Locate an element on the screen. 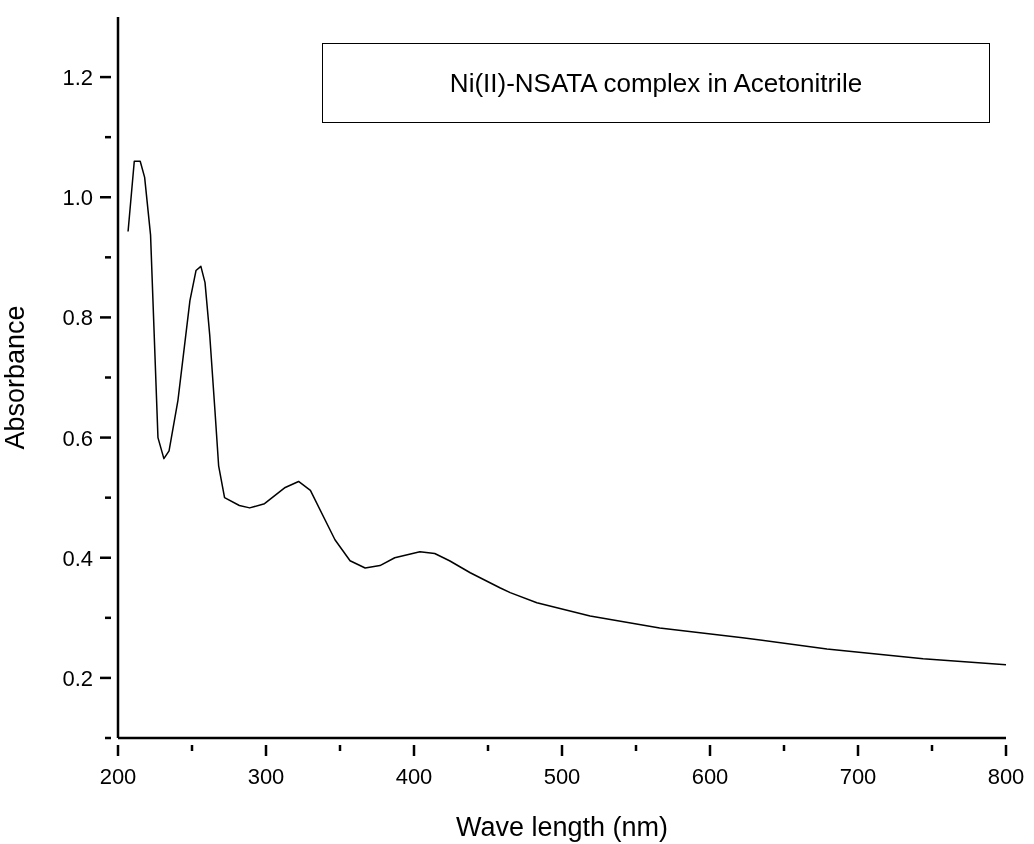 The image size is (1034, 844). x-tick-label: 800 is located at coordinates (1006, 776).